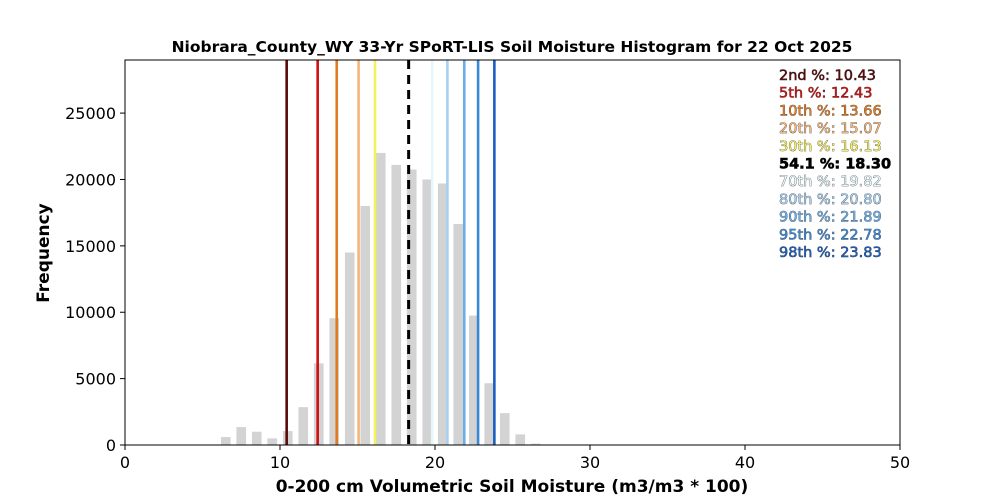 This screenshot has width=1000, height=500. I want to click on legend-entry: 30th %: 16.13, so click(830, 147).